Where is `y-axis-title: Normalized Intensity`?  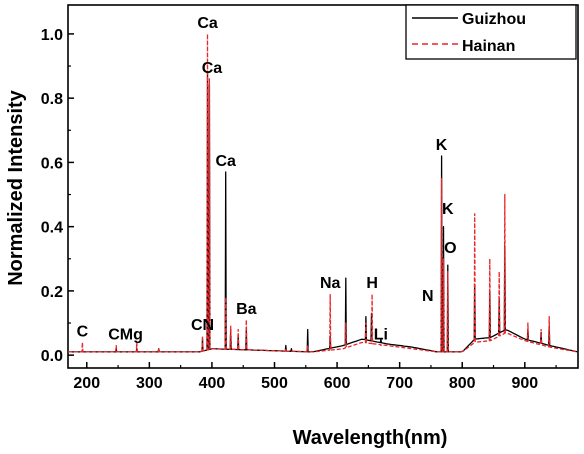
y-axis-title: Normalized Intensity is located at coordinates (16, 187).